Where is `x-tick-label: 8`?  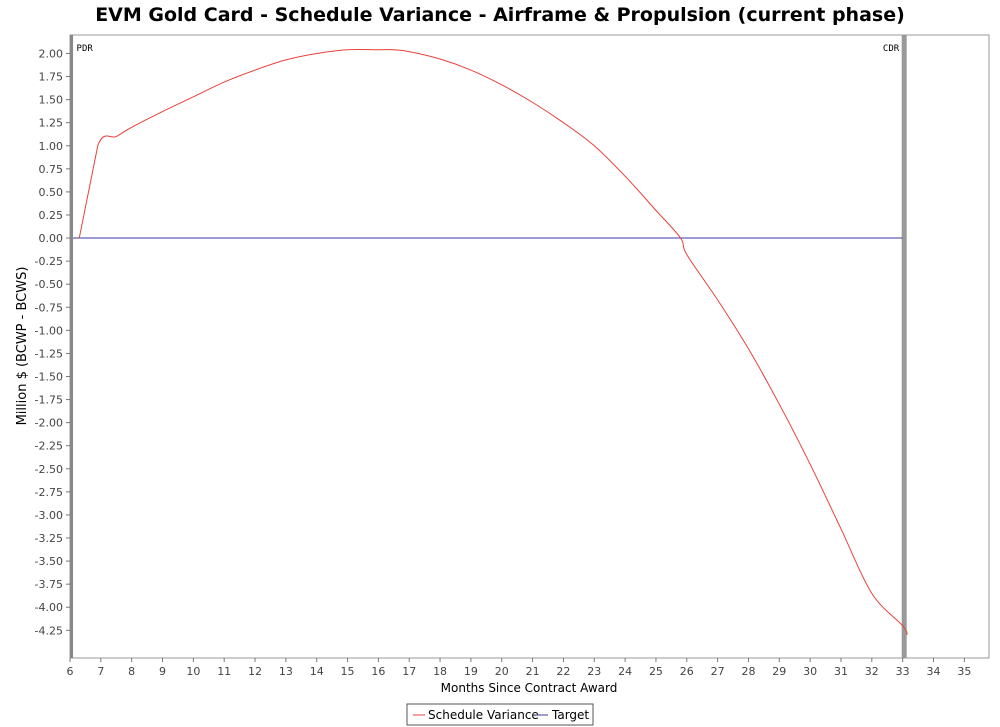
x-tick-label: 8 is located at coordinates (131, 671).